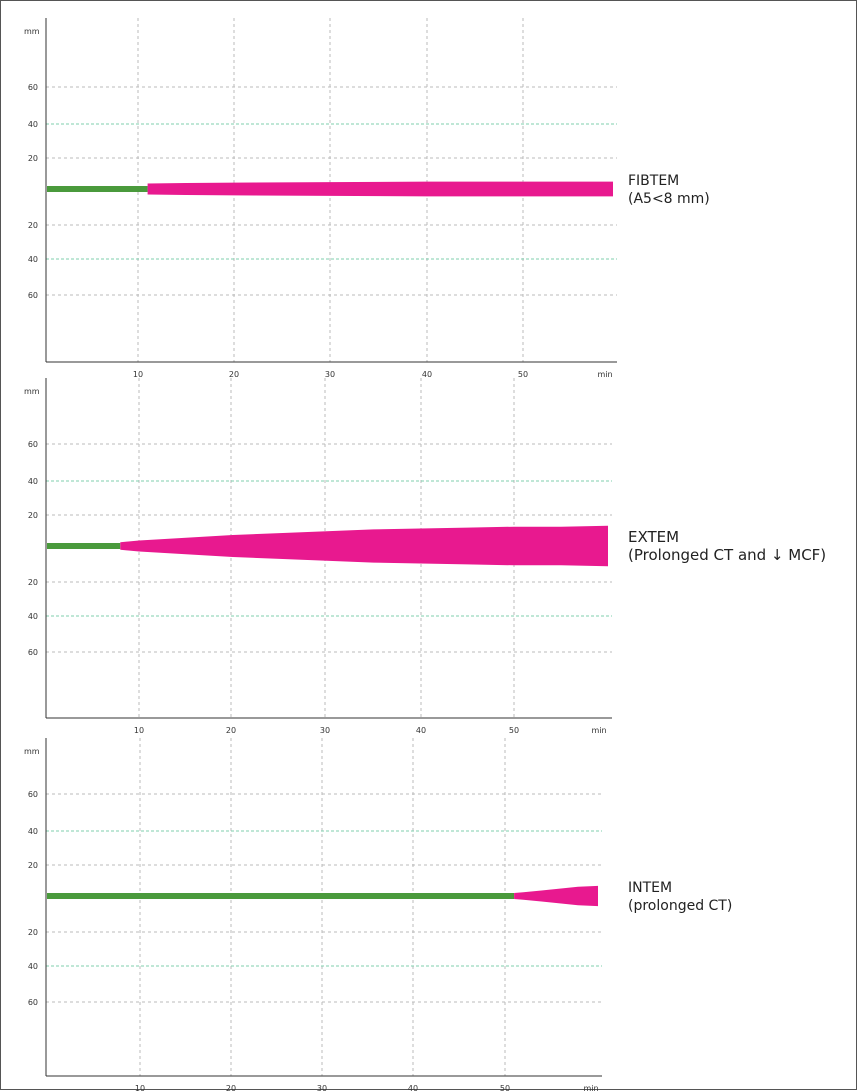  What do you see at coordinates (727, 555) in the screenshot?
I see `test-note-label: (Prolonged CT and ↓ MCF)` at bounding box center [727, 555].